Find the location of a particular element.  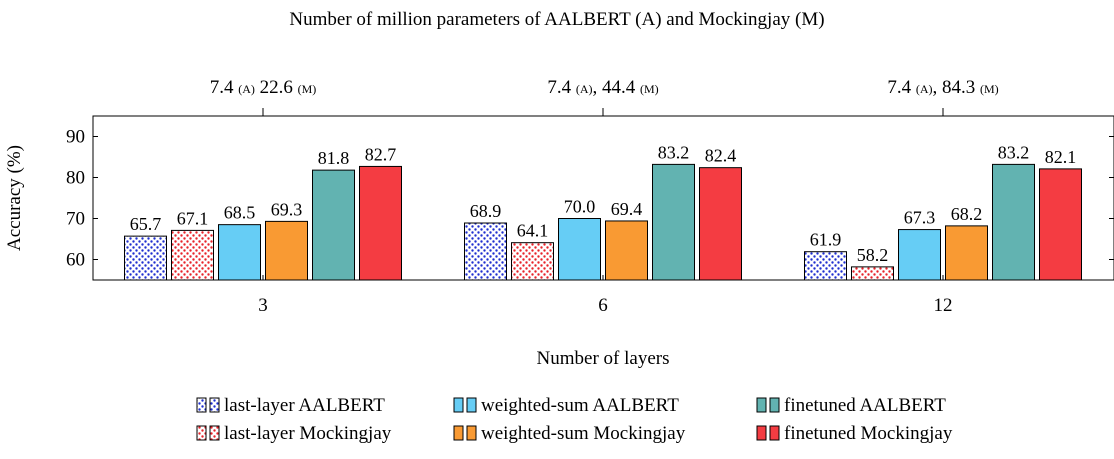

y-tick-label: 90 is located at coordinates (75, 137).